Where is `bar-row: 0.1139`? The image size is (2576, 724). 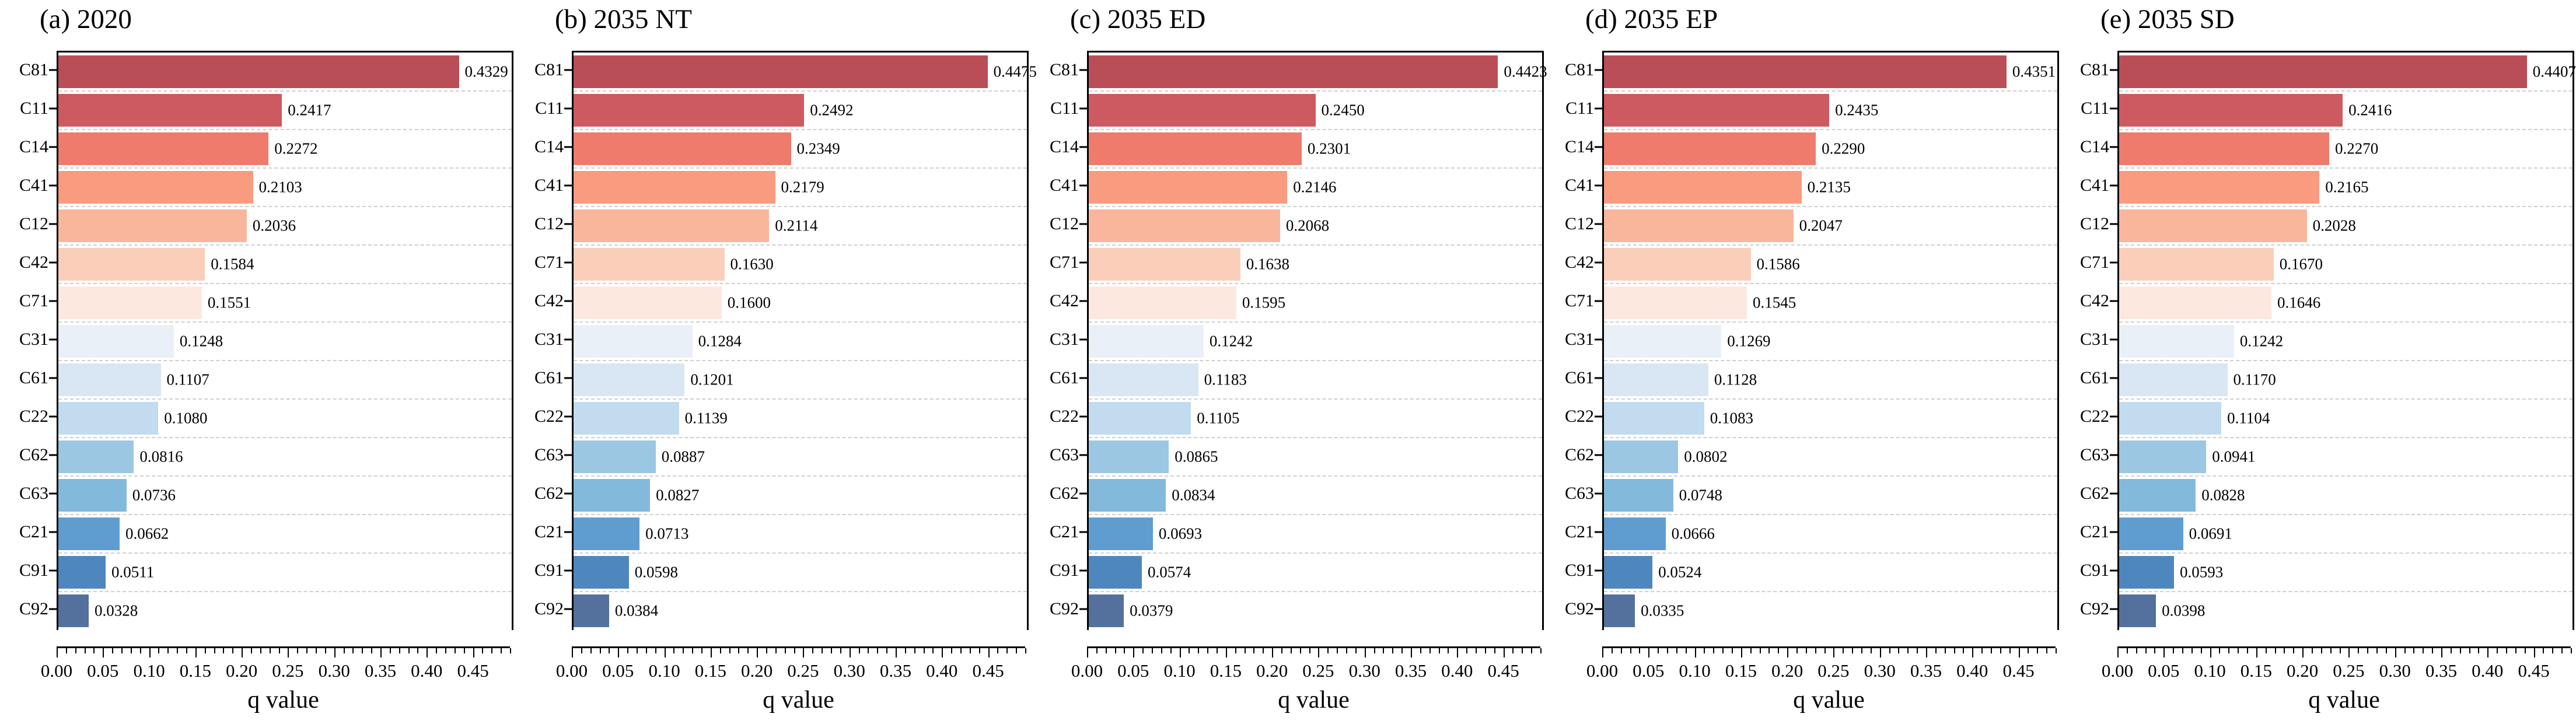 bar-row: 0.1139 is located at coordinates (800, 418).